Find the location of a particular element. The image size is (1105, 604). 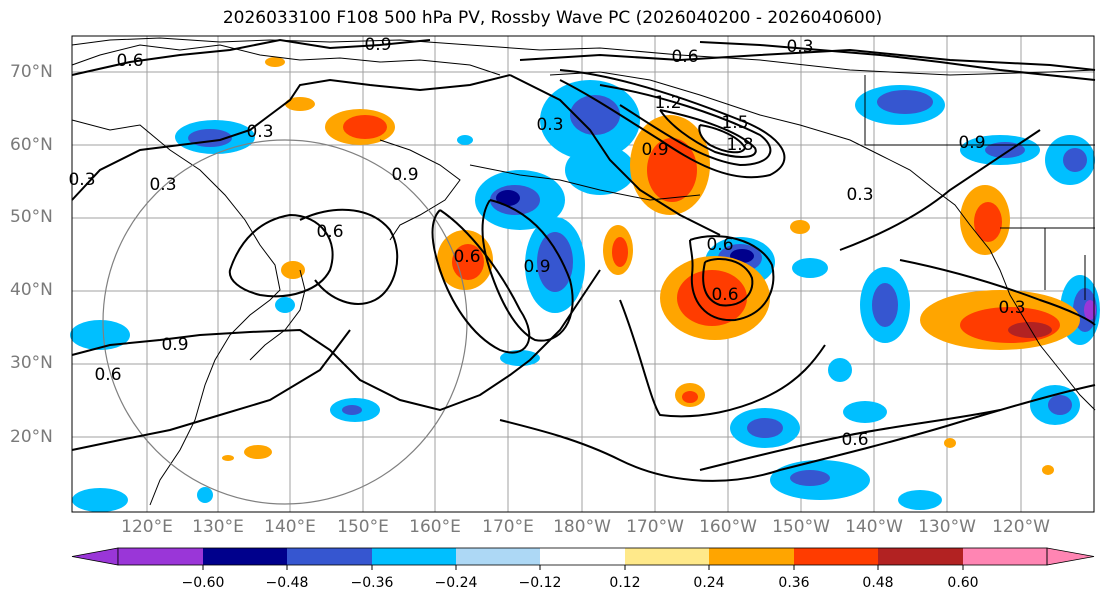

lon-label: 120°W is located at coordinates (1021, 527).